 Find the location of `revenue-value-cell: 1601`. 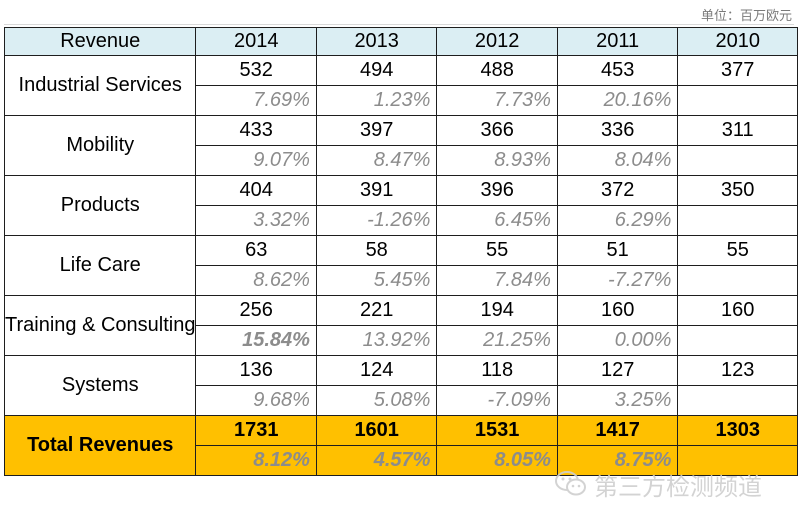

revenue-value-cell: 1601 is located at coordinates (376, 430).